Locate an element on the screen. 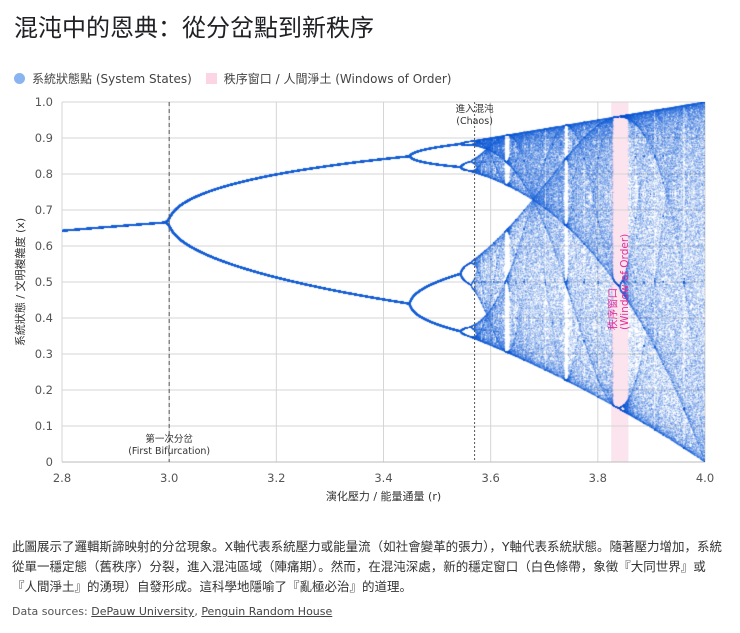 This screenshot has height=633, width=740. x-tick-label: 3.4 is located at coordinates (383, 478).